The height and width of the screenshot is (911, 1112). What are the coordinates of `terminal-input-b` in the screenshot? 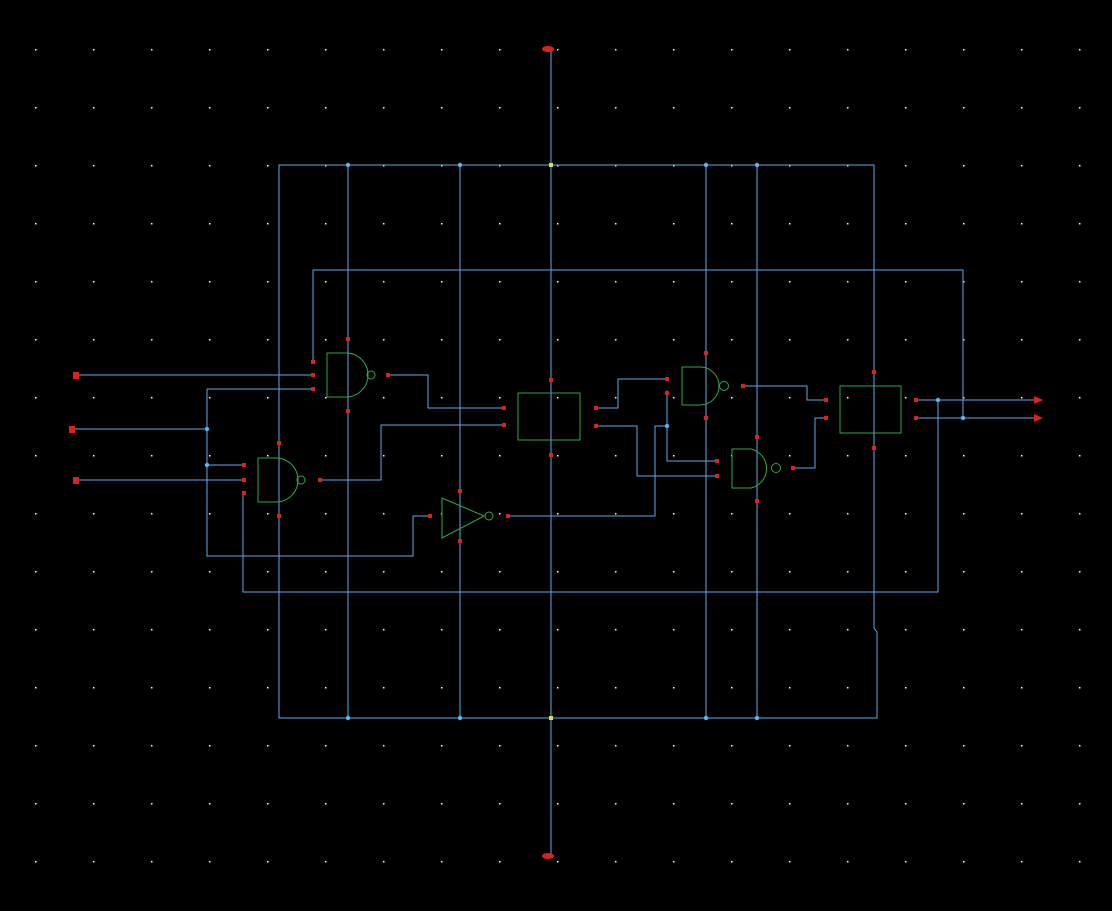 It's located at (72, 429).